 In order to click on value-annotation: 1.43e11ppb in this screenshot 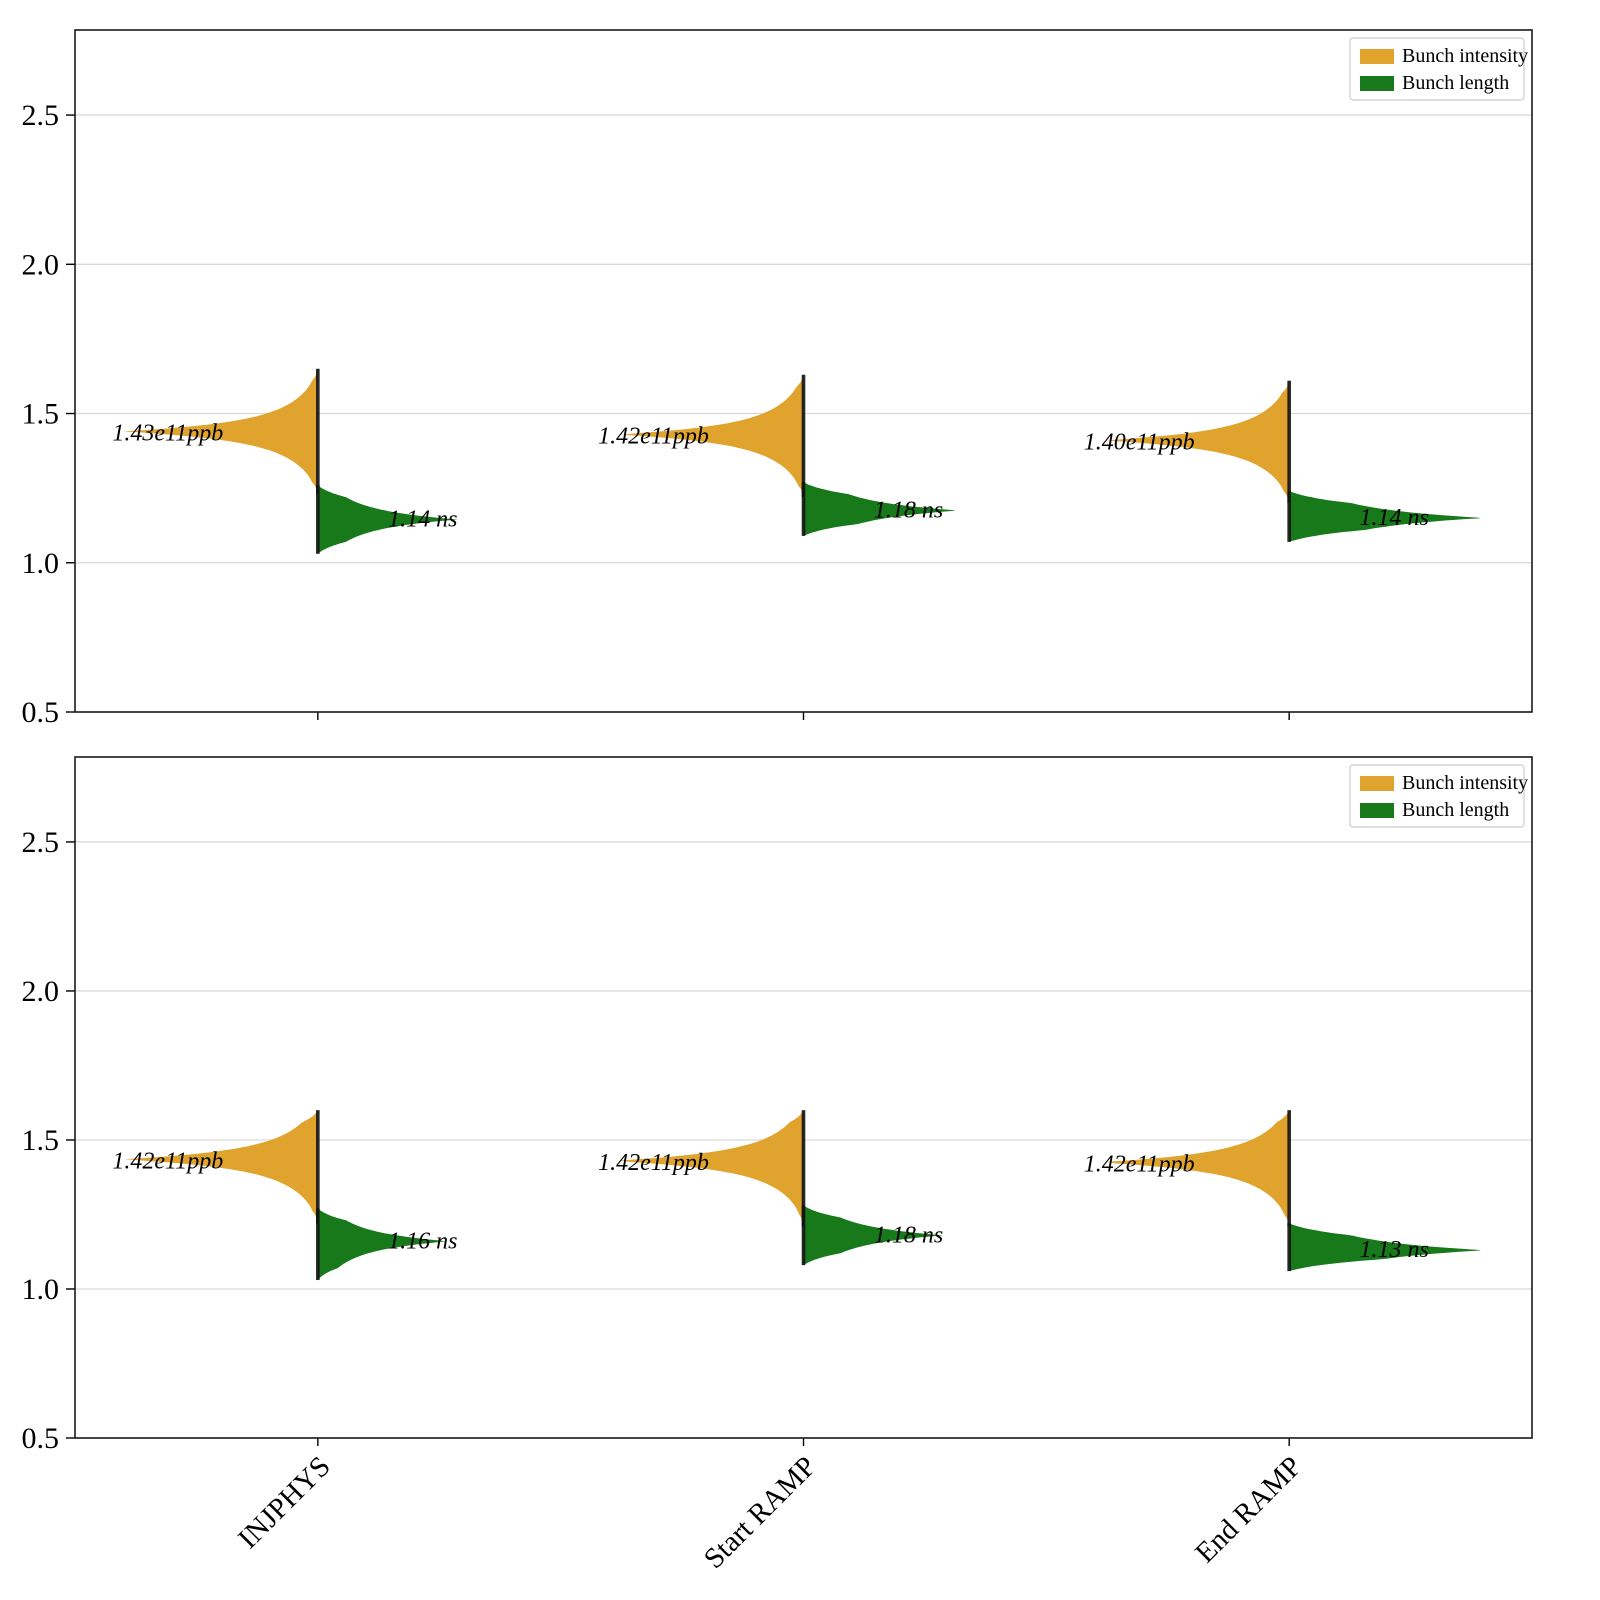, I will do `click(167, 433)`.